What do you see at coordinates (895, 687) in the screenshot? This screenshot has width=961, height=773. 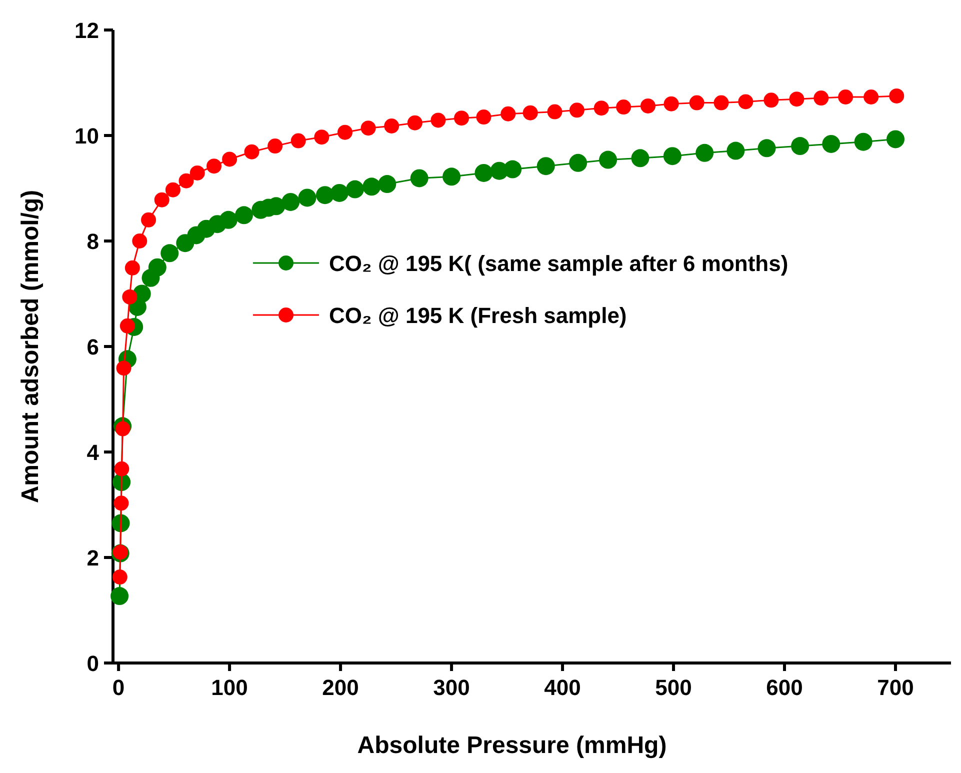 I see `x-tick-label: 700` at bounding box center [895, 687].